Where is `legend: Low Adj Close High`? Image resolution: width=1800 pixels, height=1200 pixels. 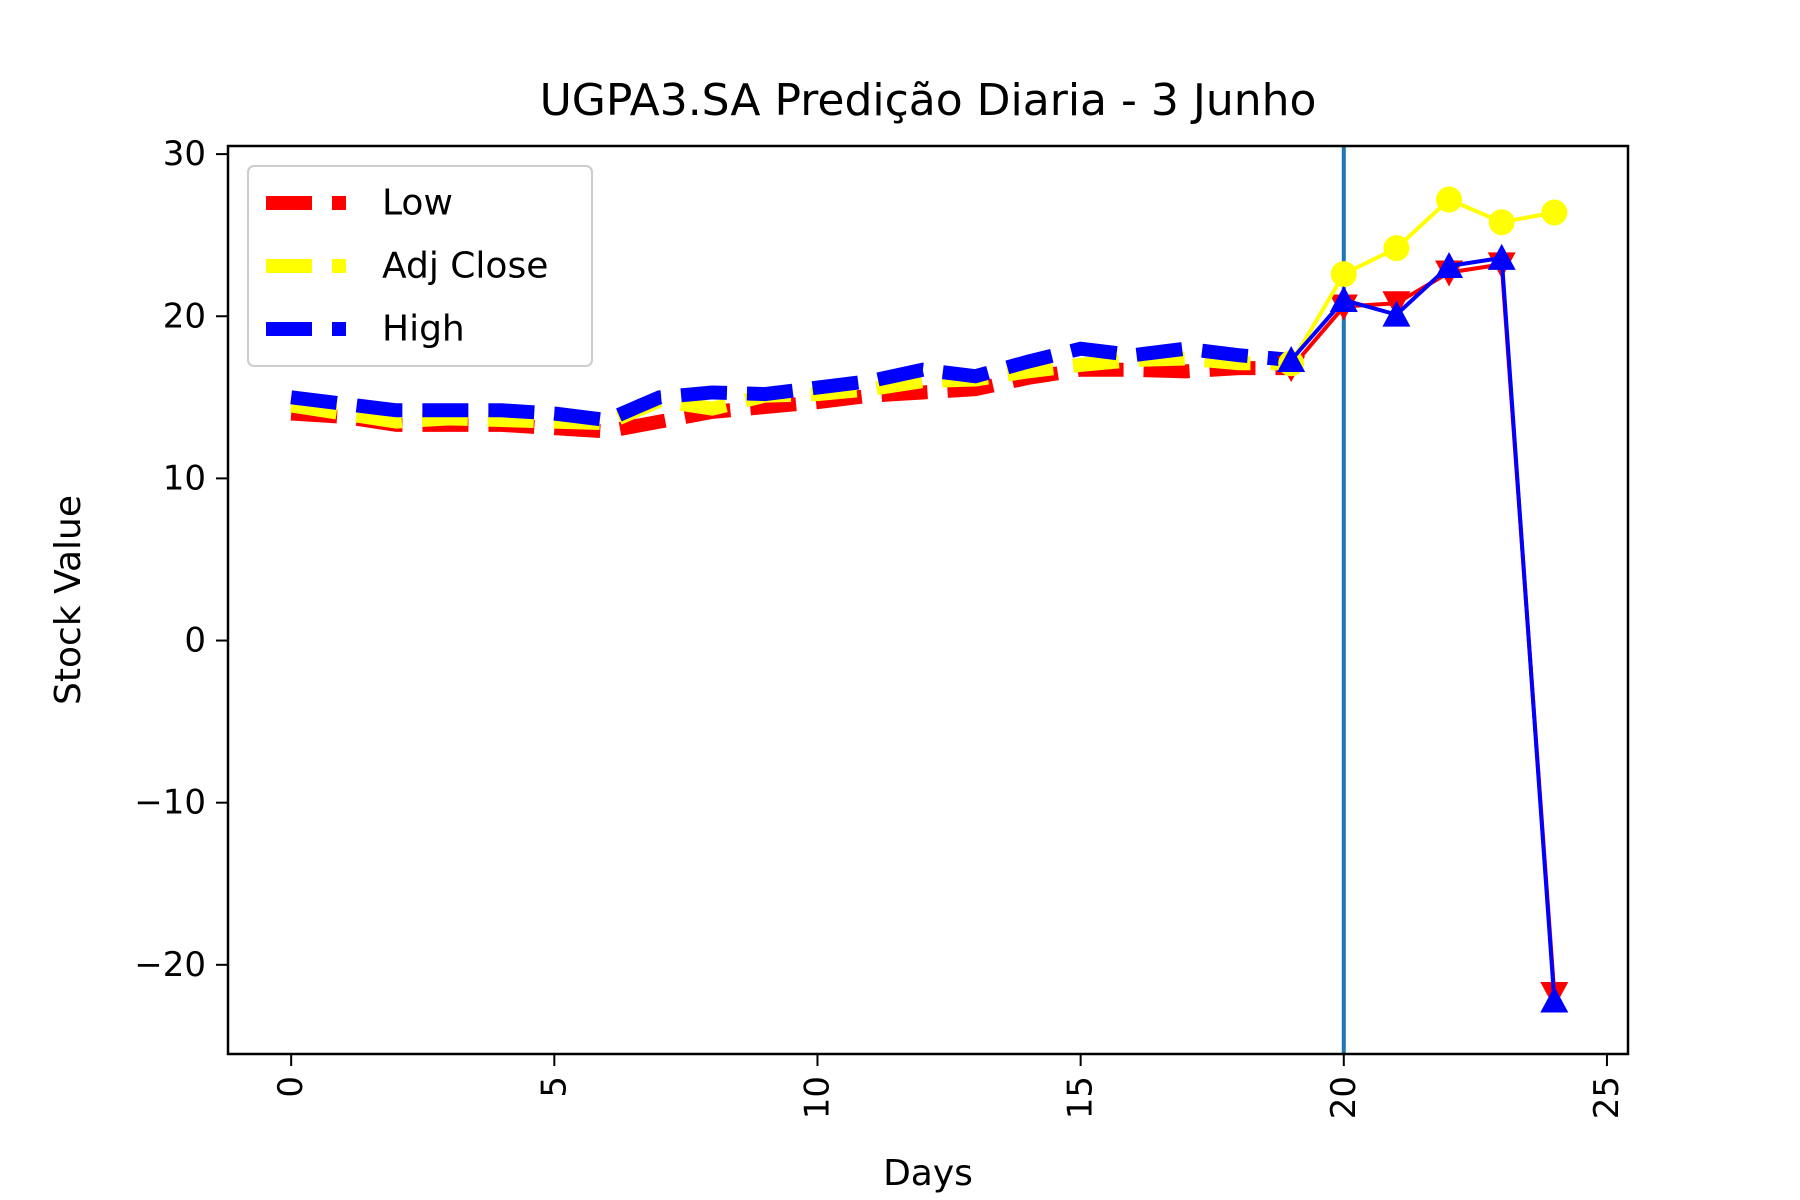 legend: Low Adj Close High is located at coordinates (420, 266).